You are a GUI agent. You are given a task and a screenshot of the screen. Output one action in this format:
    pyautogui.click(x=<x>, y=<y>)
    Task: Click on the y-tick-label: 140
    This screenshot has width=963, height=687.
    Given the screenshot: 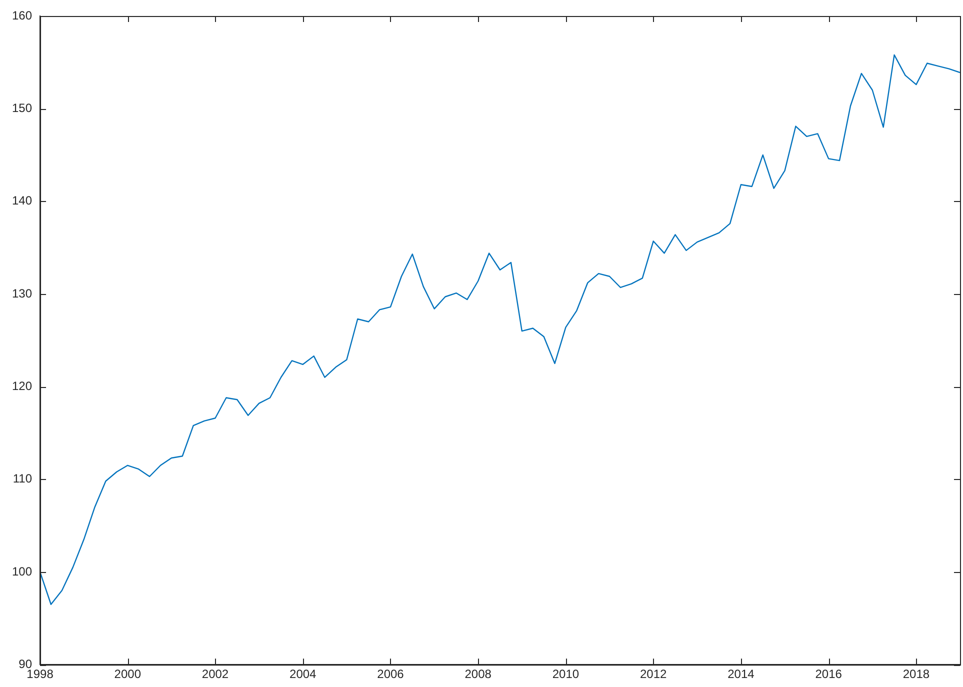 What is the action you would take?
    pyautogui.click(x=22, y=201)
    